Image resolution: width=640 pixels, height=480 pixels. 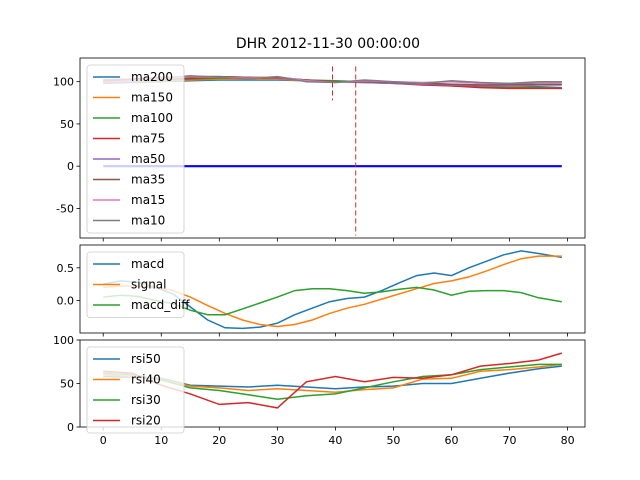 What do you see at coordinates (148, 139) in the screenshot?
I see `legend-label-ma75: ma75` at bounding box center [148, 139].